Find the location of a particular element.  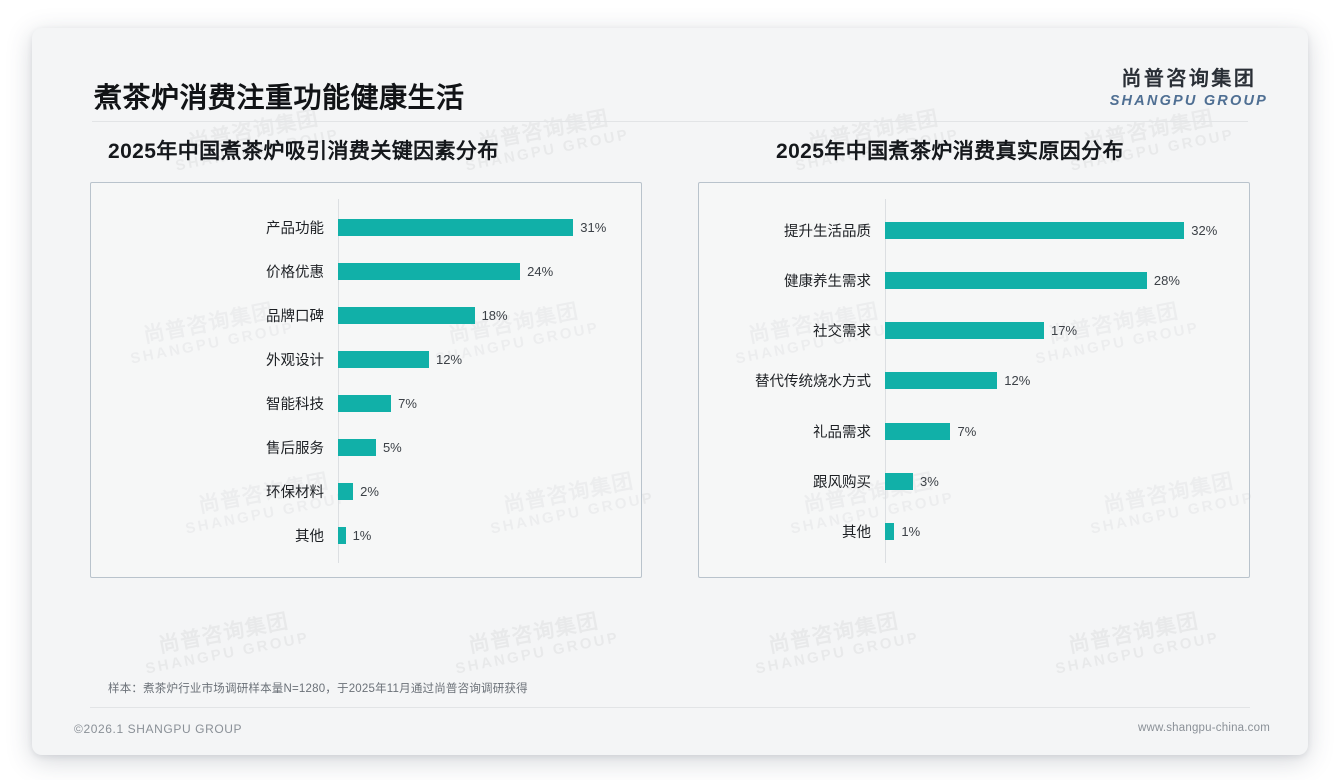

bar-category-label: 替代传统烧水方式 is located at coordinates (813, 382).